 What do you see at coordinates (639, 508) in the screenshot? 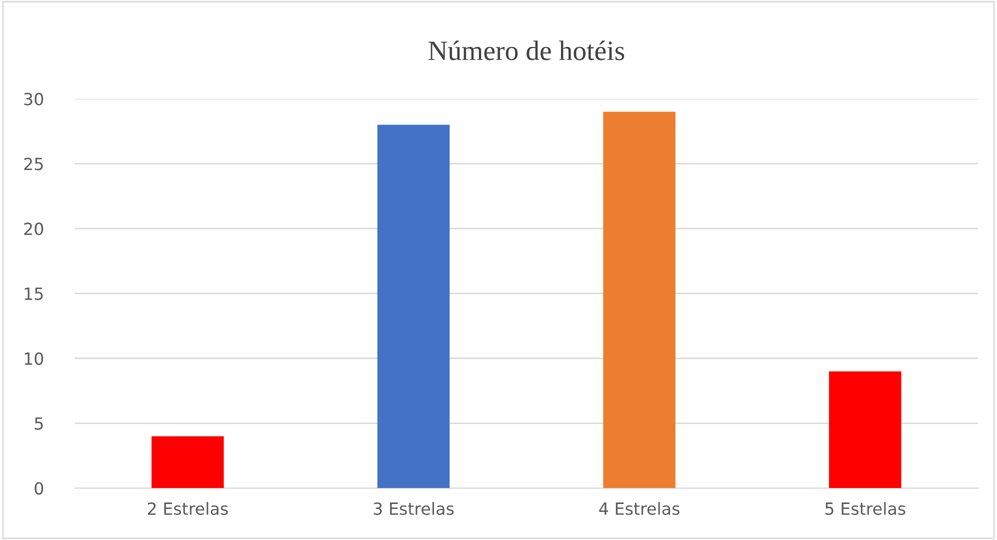
I see `x-tick-label: 4 Estrelas` at bounding box center [639, 508].